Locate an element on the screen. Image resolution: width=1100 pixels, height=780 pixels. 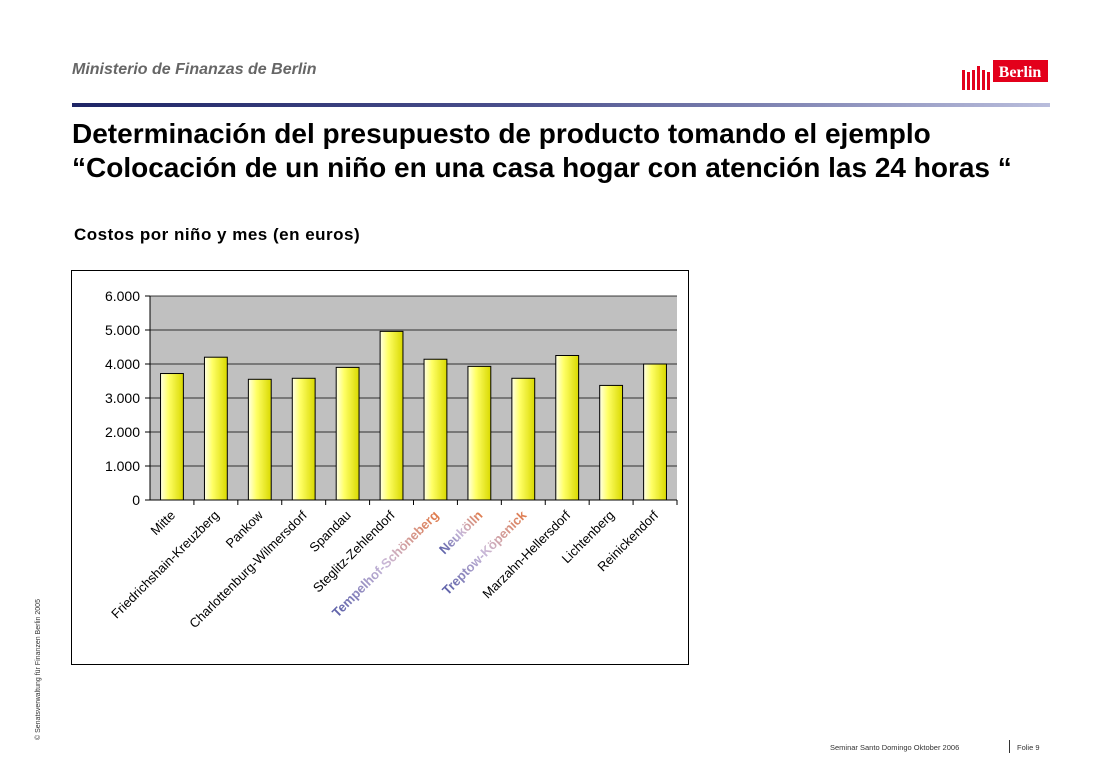
y-tick-label: 0 is located at coordinates (136, 500).